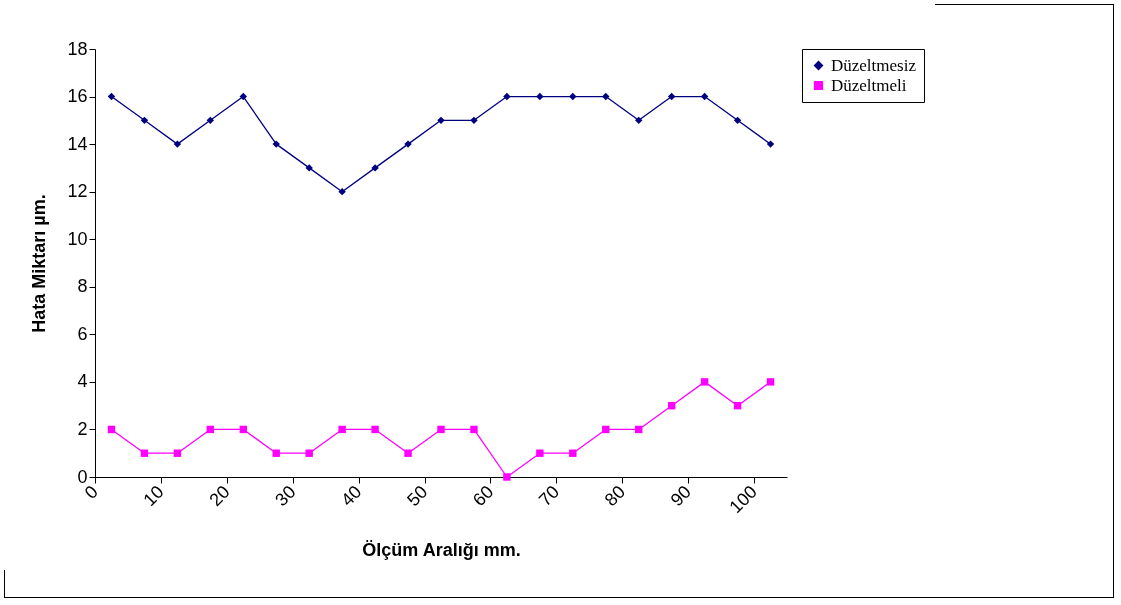  I want to click on x-tick-label: 100, so click(743, 499).